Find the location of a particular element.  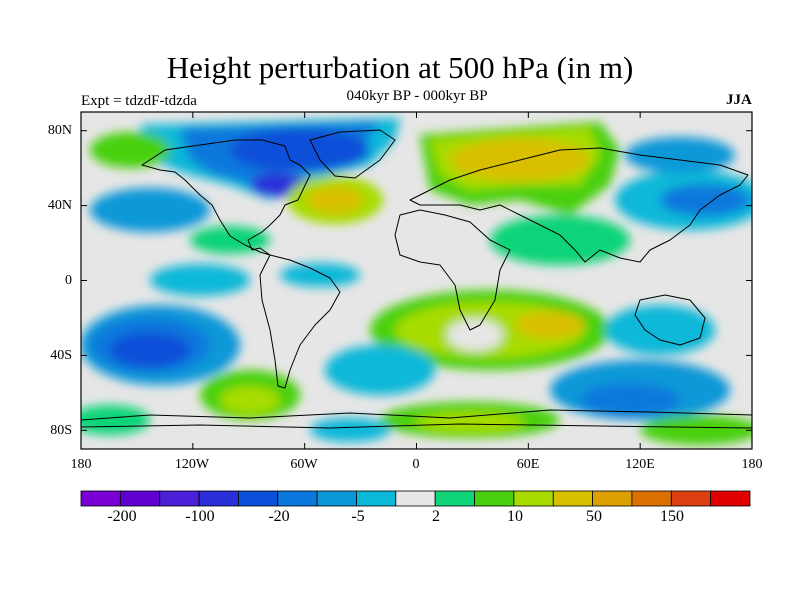

colorbar-label-m100: -100 is located at coordinates (200, 516).